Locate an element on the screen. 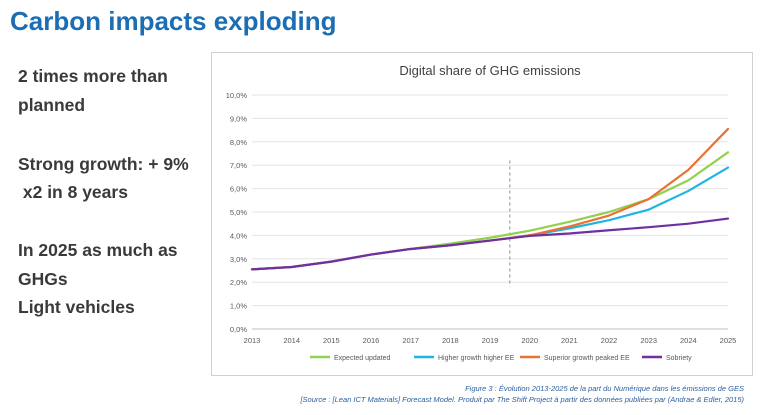  y-tick-label: 0,0% is located at coordinates (238, 329).